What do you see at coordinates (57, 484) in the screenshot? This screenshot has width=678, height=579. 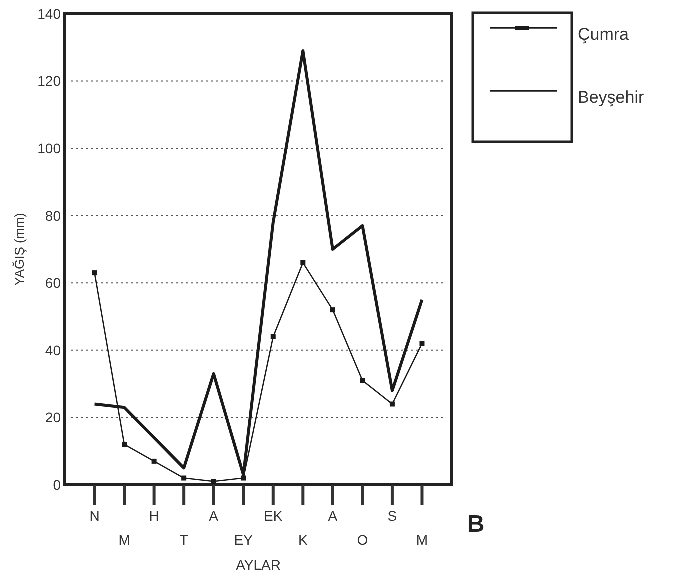 I see `y-tick-label: 0` at bounding box center [57, 484].